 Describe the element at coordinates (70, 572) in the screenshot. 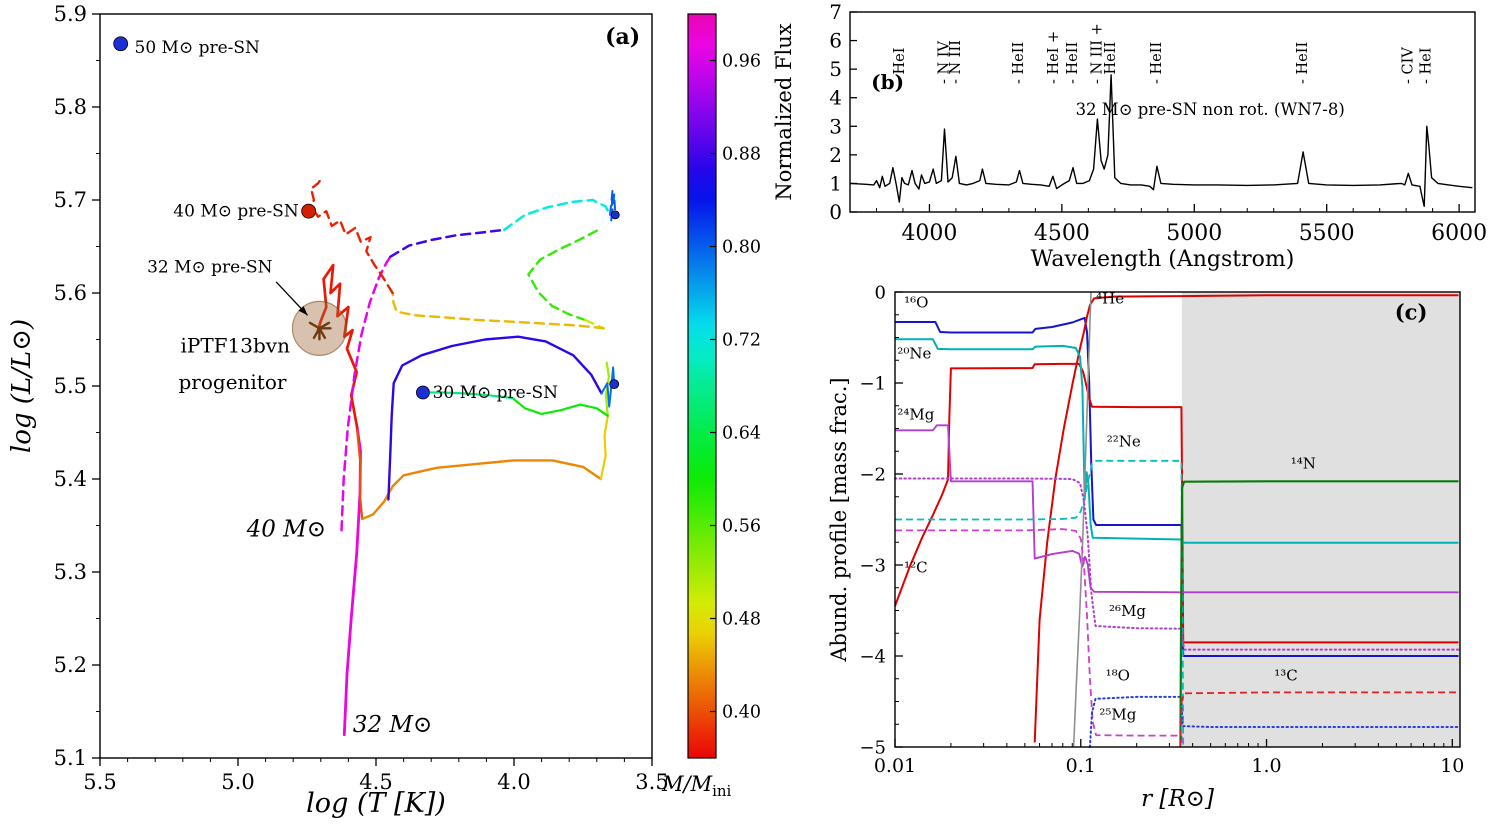

I see `y-tick-label: 5.3` at that location.